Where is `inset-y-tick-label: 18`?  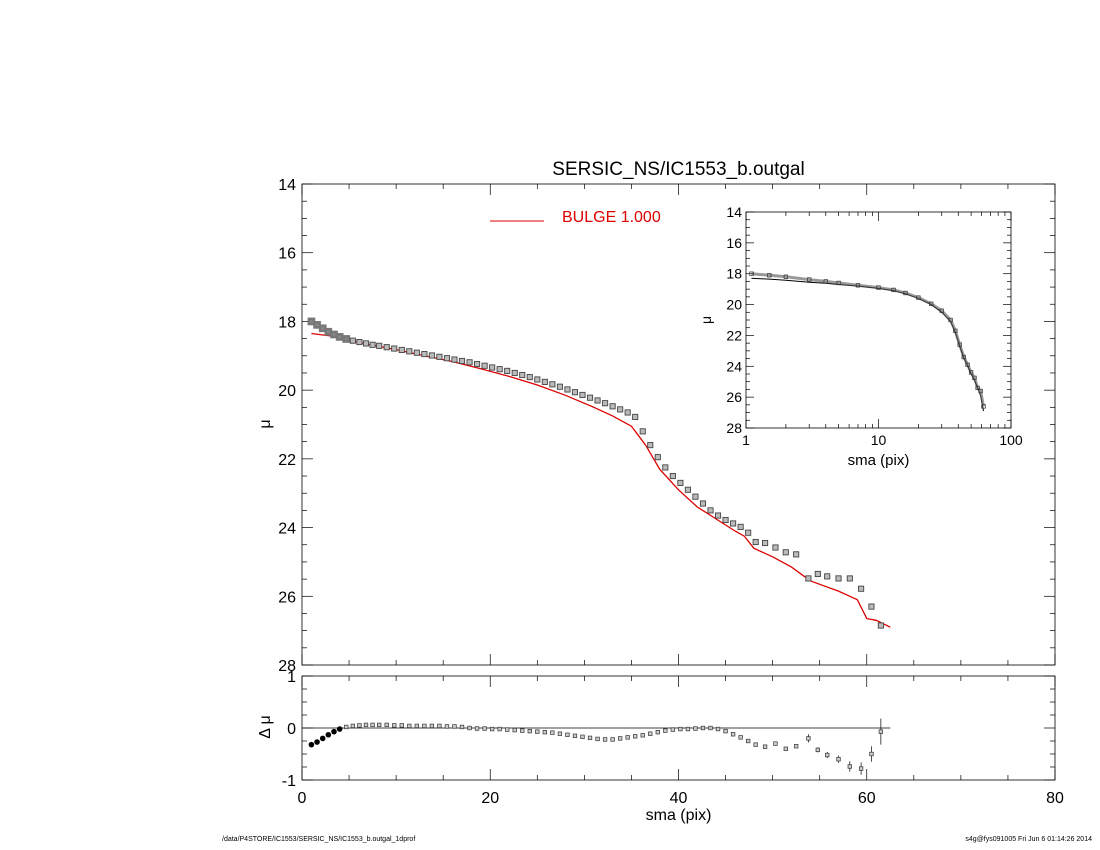 inset-y-tick-label: 18 is located at coordinates (734, 274).